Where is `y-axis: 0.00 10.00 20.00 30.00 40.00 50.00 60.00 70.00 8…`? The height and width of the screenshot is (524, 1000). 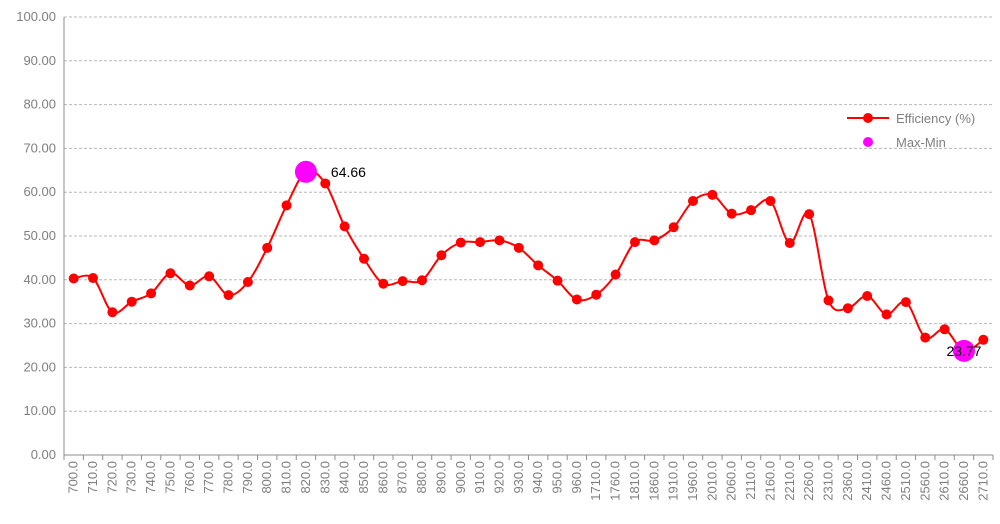 y-axis: 0.00 10.00 20.00 30.00 40.00 50.00 60.00 70.00 8… is located at coordinates (40, 235).